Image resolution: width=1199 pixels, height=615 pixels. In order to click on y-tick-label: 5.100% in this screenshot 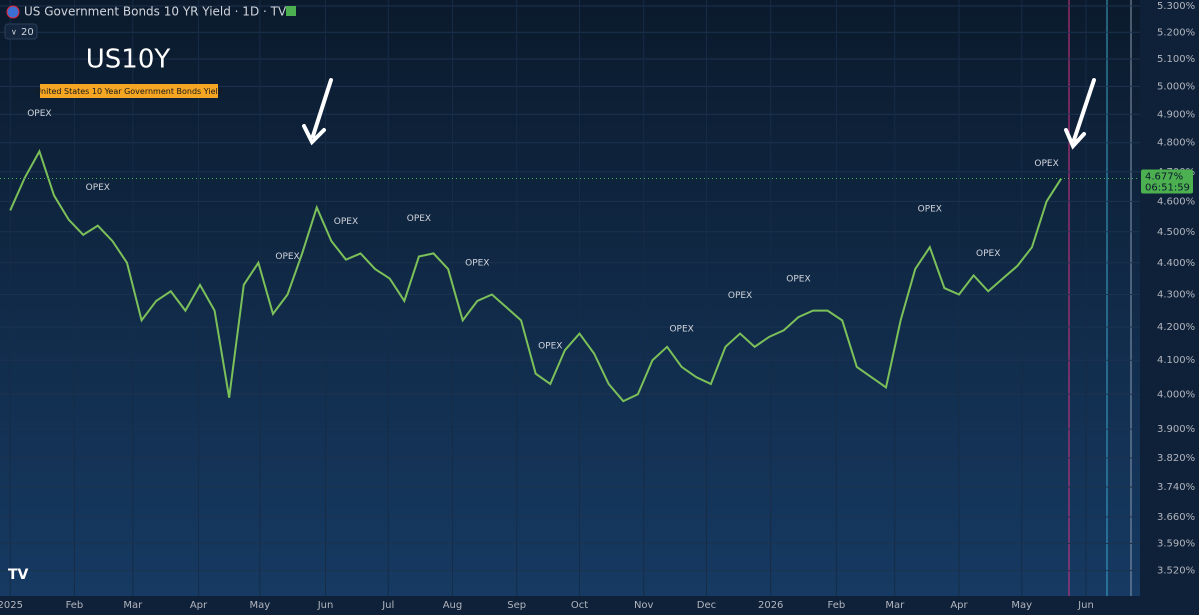, I will do `click(1176, 59)`.